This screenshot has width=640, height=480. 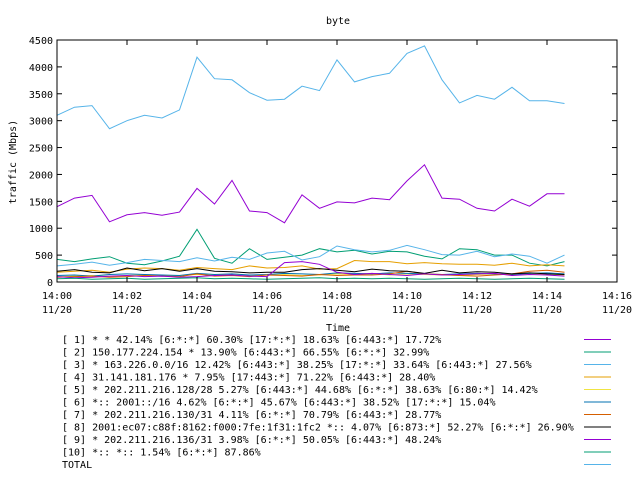 What do you see at coordinates (338, 21) in the screenshot?
I see `chart-title: byte` at bounding box center [338, 21].